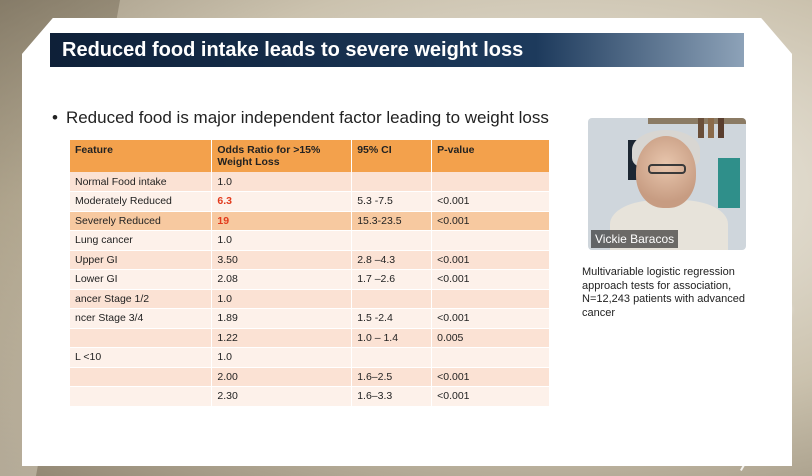 This screenshot has width=812, height=476. I want to click on table-row: Moderately Reduced 6.3 5.3 -7.5 <0.001, so click(310, 201).